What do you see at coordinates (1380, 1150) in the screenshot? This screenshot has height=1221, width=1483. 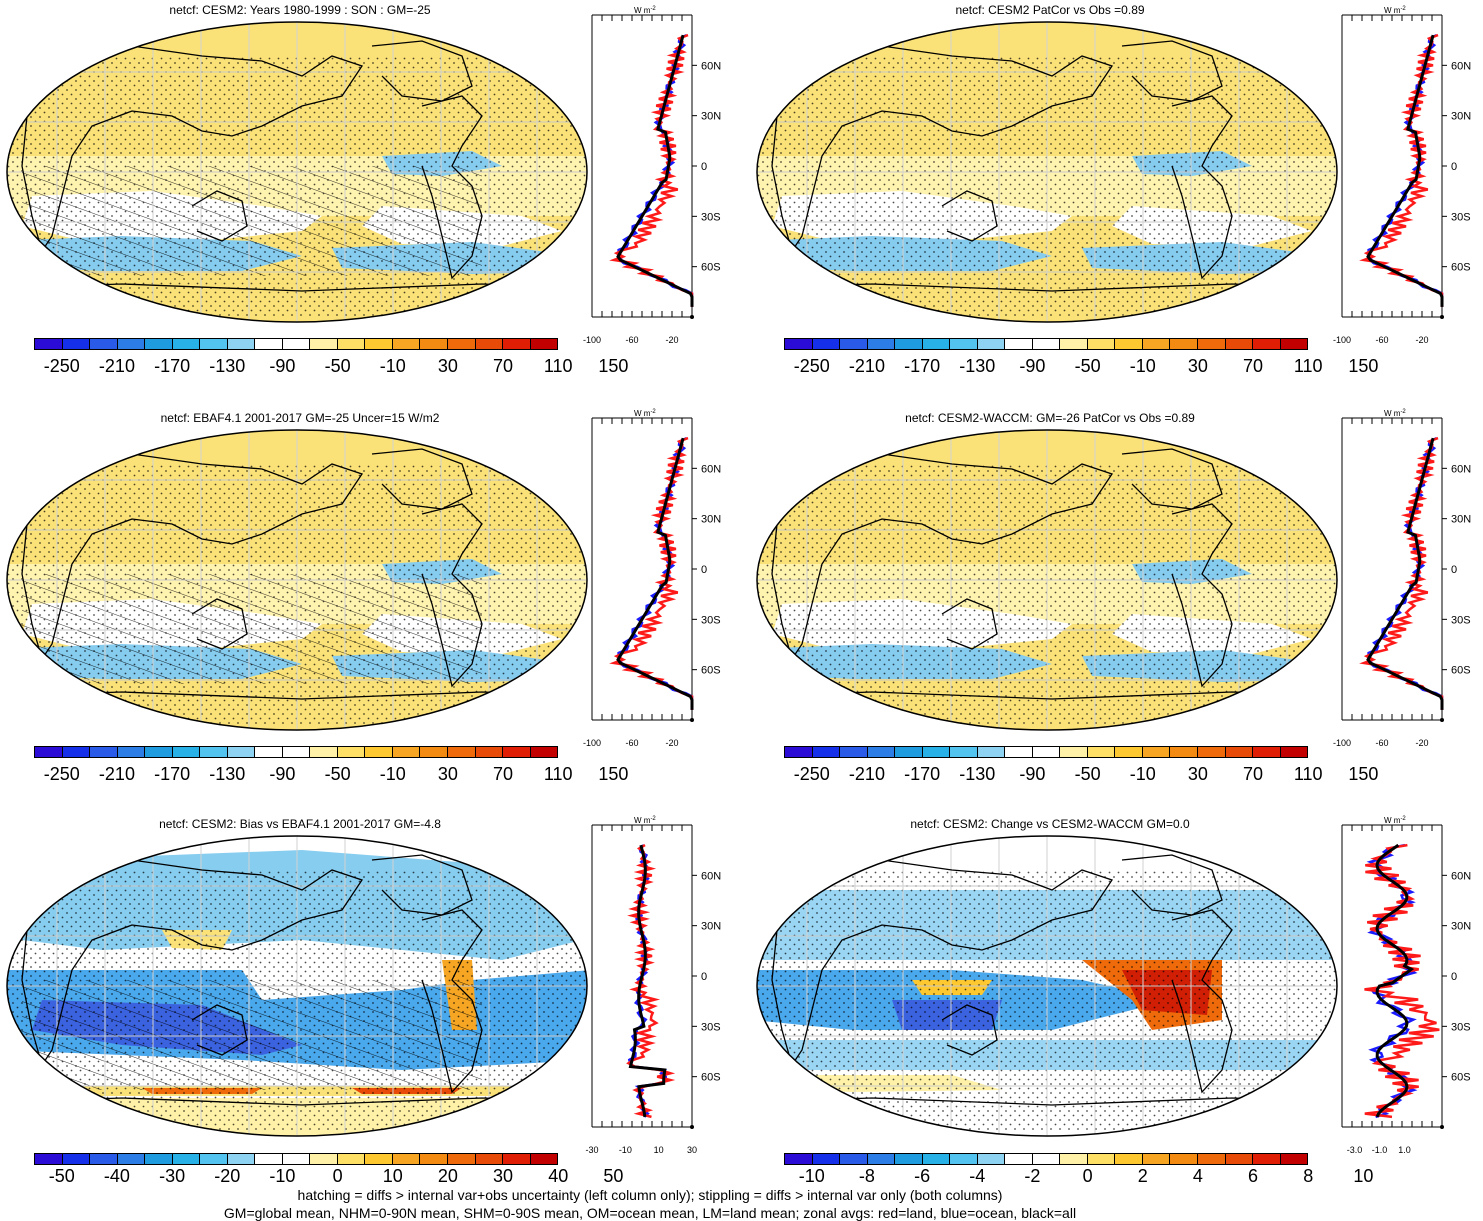 I see `zonal-x-tick-label: -1.0` at bounding box center [1380, 1150].